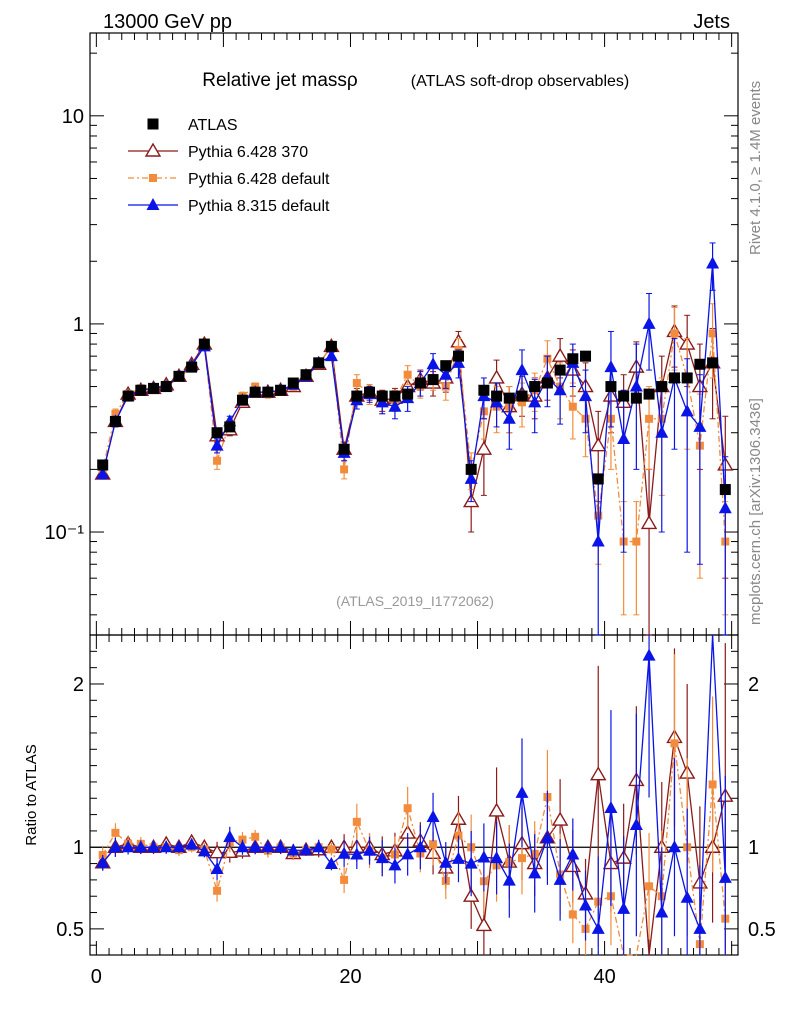  I want to click on x-tick-label: 0, so click(96, 977).